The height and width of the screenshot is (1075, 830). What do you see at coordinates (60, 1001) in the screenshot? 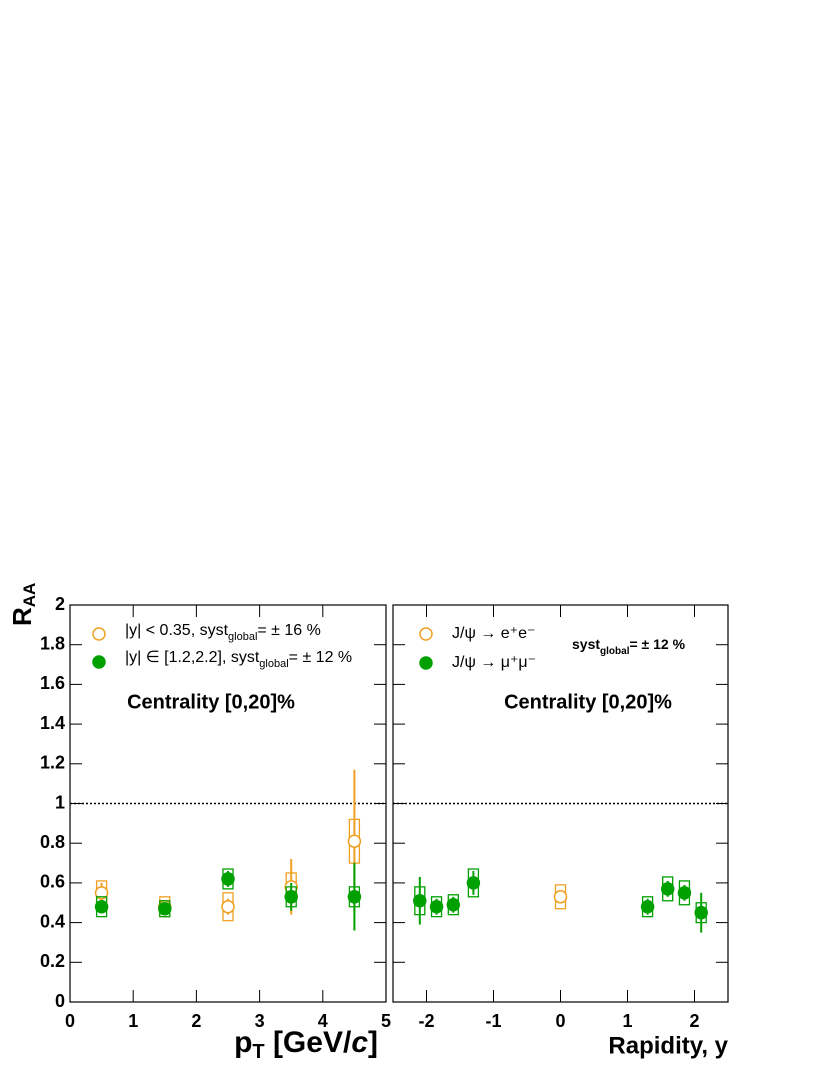
I see `y-tick-label: 0` at bounding box center [60, 1001].